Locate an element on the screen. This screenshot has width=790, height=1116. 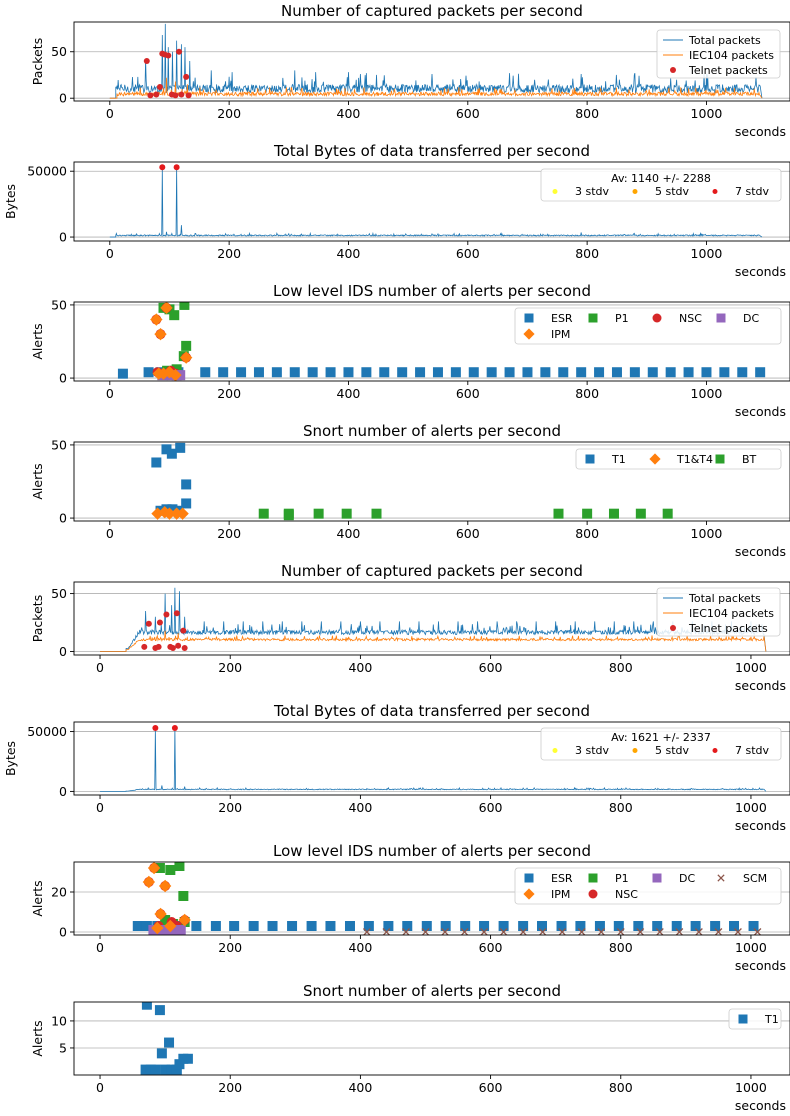
x-axis-label: seconds is located at coordinates (760, 825).